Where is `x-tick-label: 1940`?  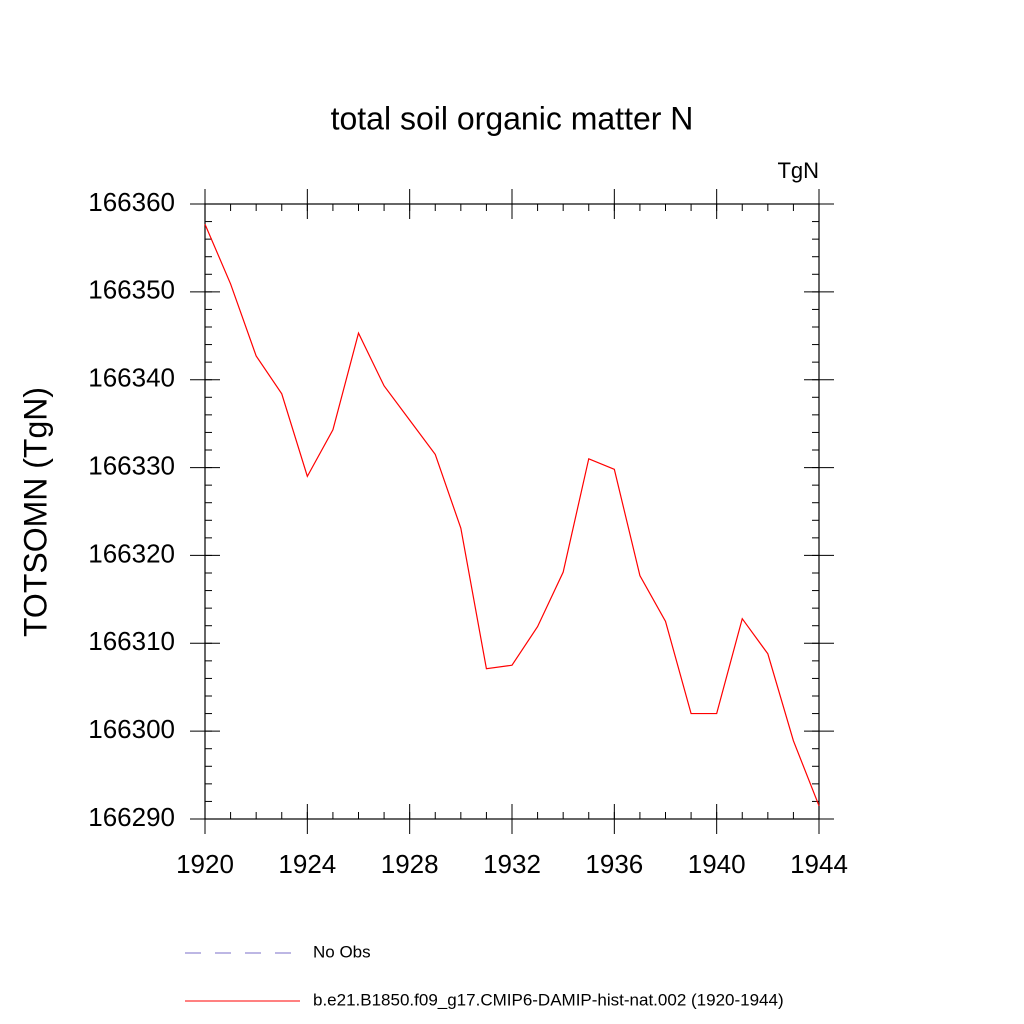 x-tick-label: 1940 is located at coordinates (717, 864).